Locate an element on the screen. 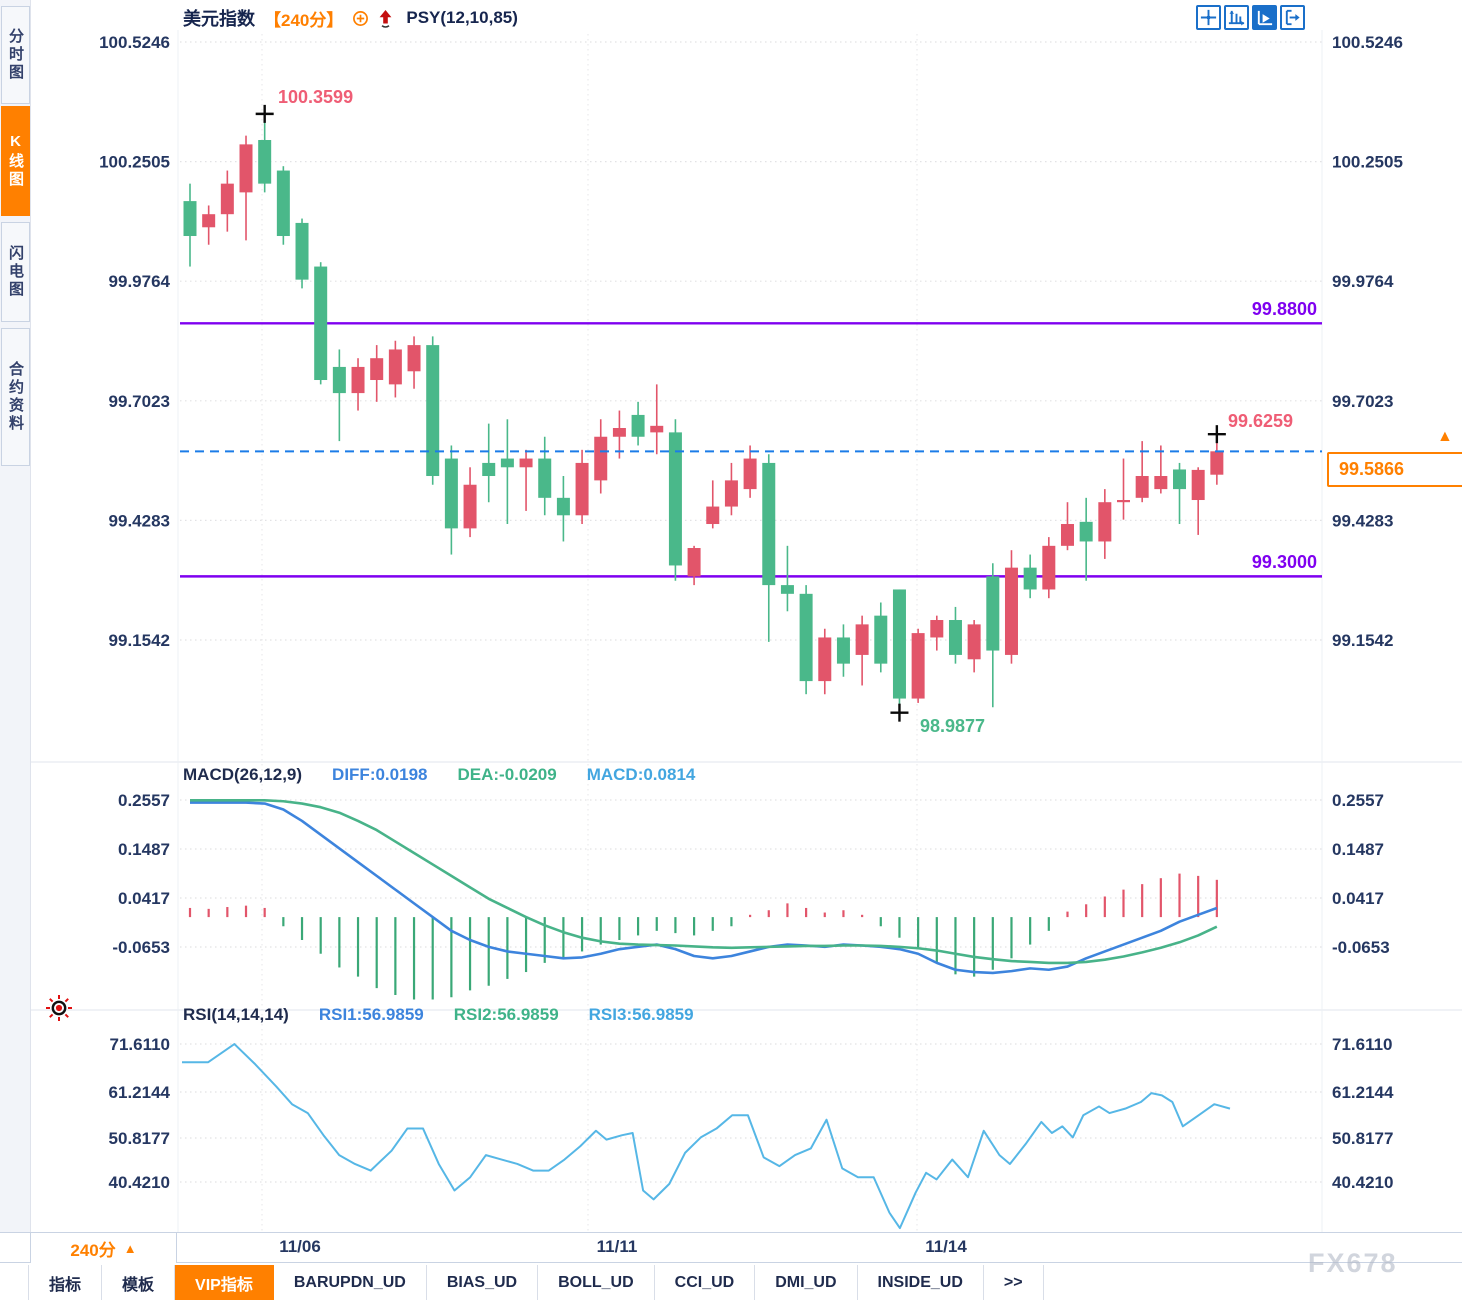 The height and width of the screenshot is (1300, 1462). last-high-label: 99.6259 is located at coordinates (1261, 421).